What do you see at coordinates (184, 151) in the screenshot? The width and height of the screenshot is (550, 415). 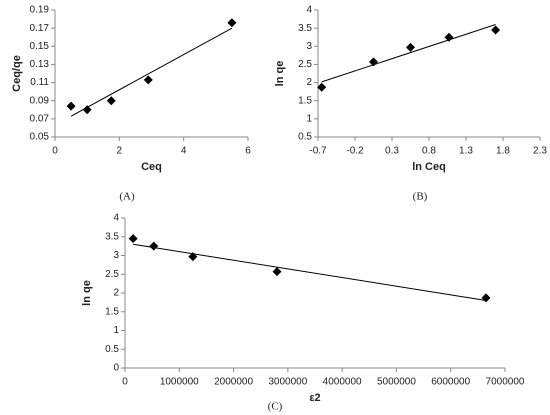 I see `x-tick-label: 4` at bounding box center [184, 151].